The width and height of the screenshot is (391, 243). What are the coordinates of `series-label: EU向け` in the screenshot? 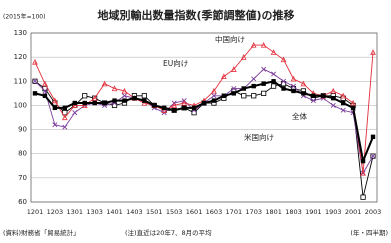 It's located at (175, 63).